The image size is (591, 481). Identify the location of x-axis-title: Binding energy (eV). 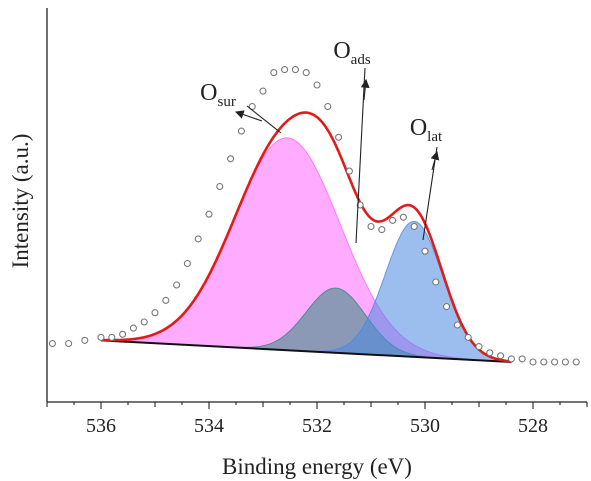
(317, 466).